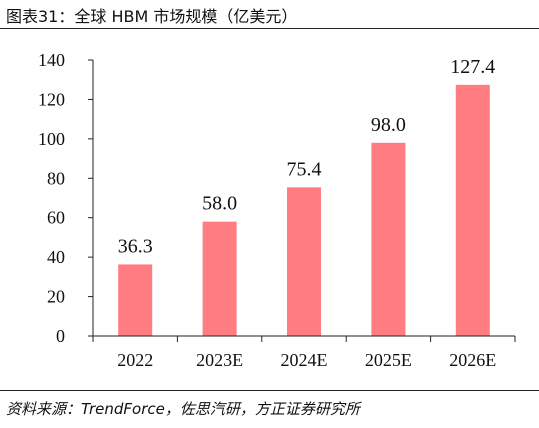 This screenshot has height=428, width=539. I want to click on bar-2026E, so click(472, 210).